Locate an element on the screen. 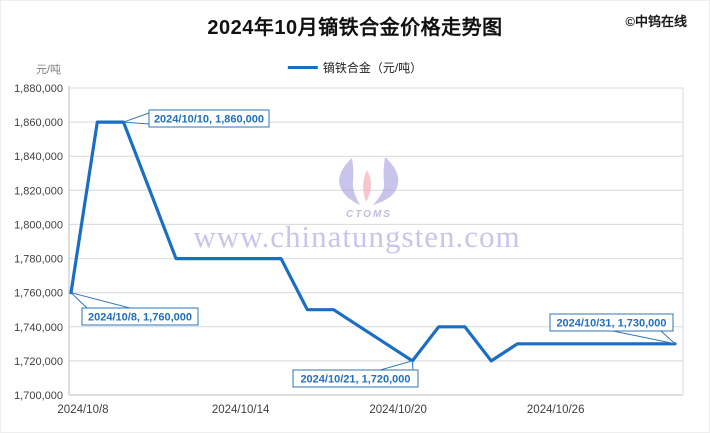  annotation-label: 2024/10/31, 1,730,000 is located at coordinates (611, 324).